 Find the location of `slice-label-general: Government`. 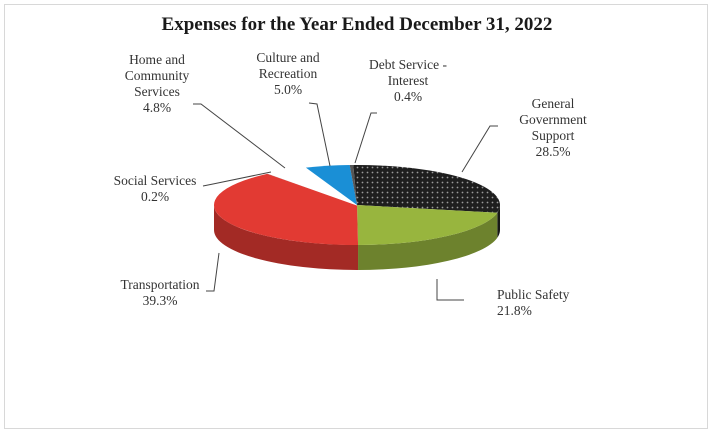

slice-label-general: Government is located at coordinates (553, 119).